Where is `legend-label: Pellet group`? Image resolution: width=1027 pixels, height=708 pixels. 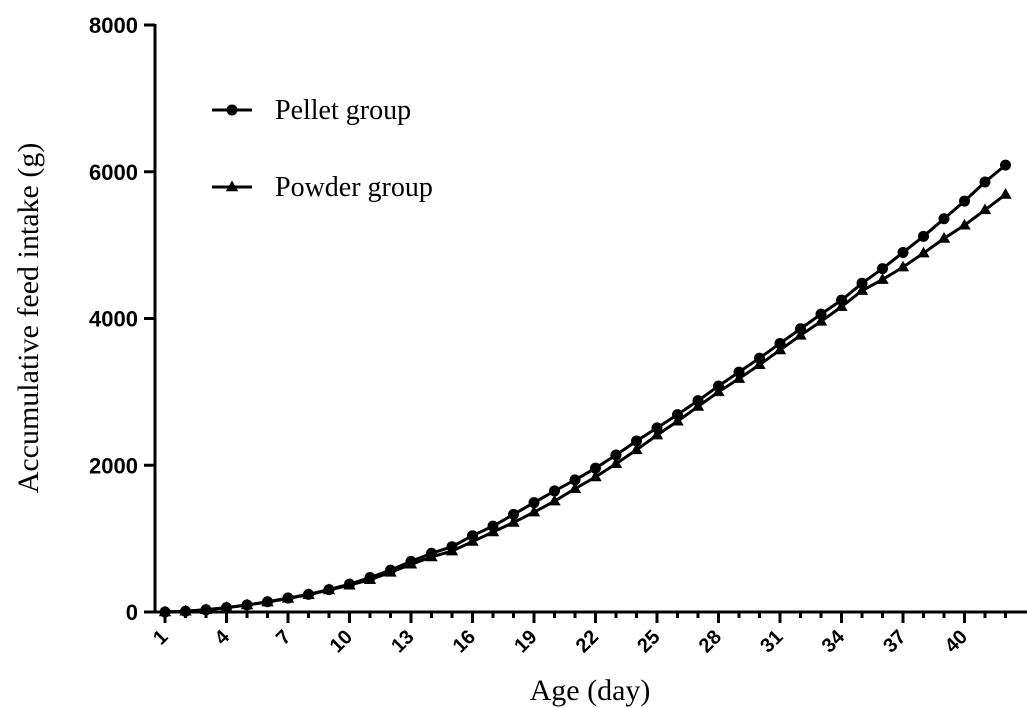 legend-label: Pellet group is located at coordinates (343, 110).